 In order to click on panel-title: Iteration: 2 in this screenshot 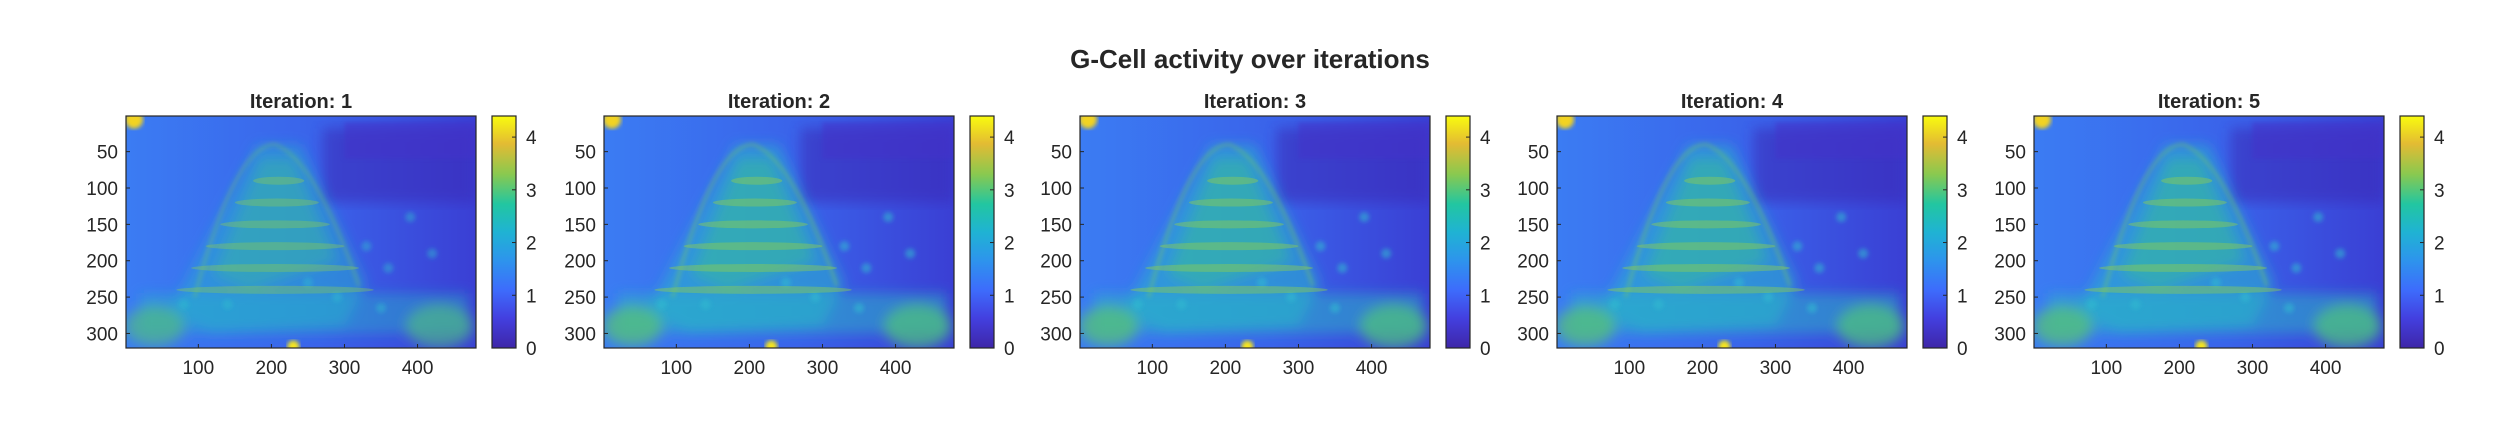, I will do `click(779, 102)`.